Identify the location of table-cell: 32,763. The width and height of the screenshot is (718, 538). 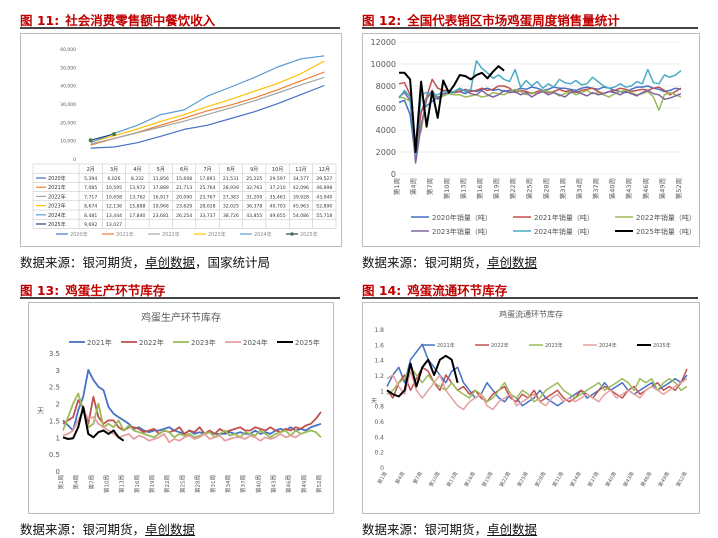
(254, 188).